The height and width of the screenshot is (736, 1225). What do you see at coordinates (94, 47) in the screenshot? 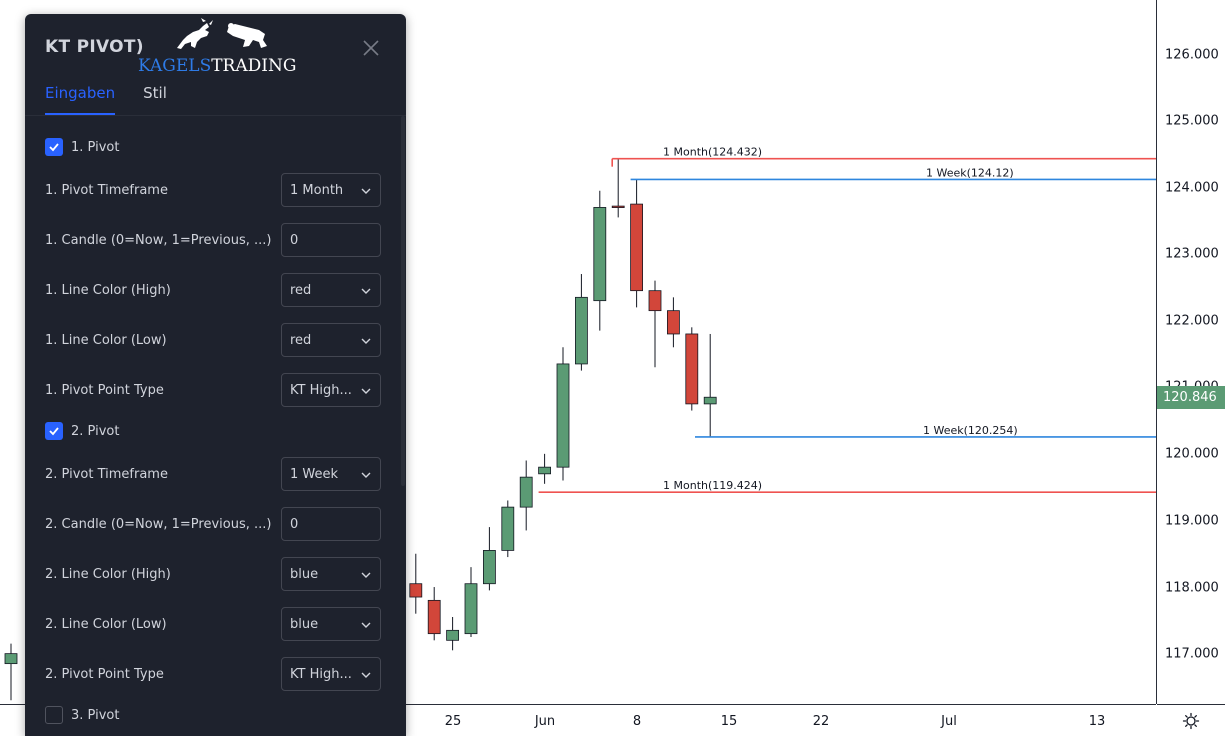
I see `dialog-title: KT PIVOT)` at bounding box center [94, 47].